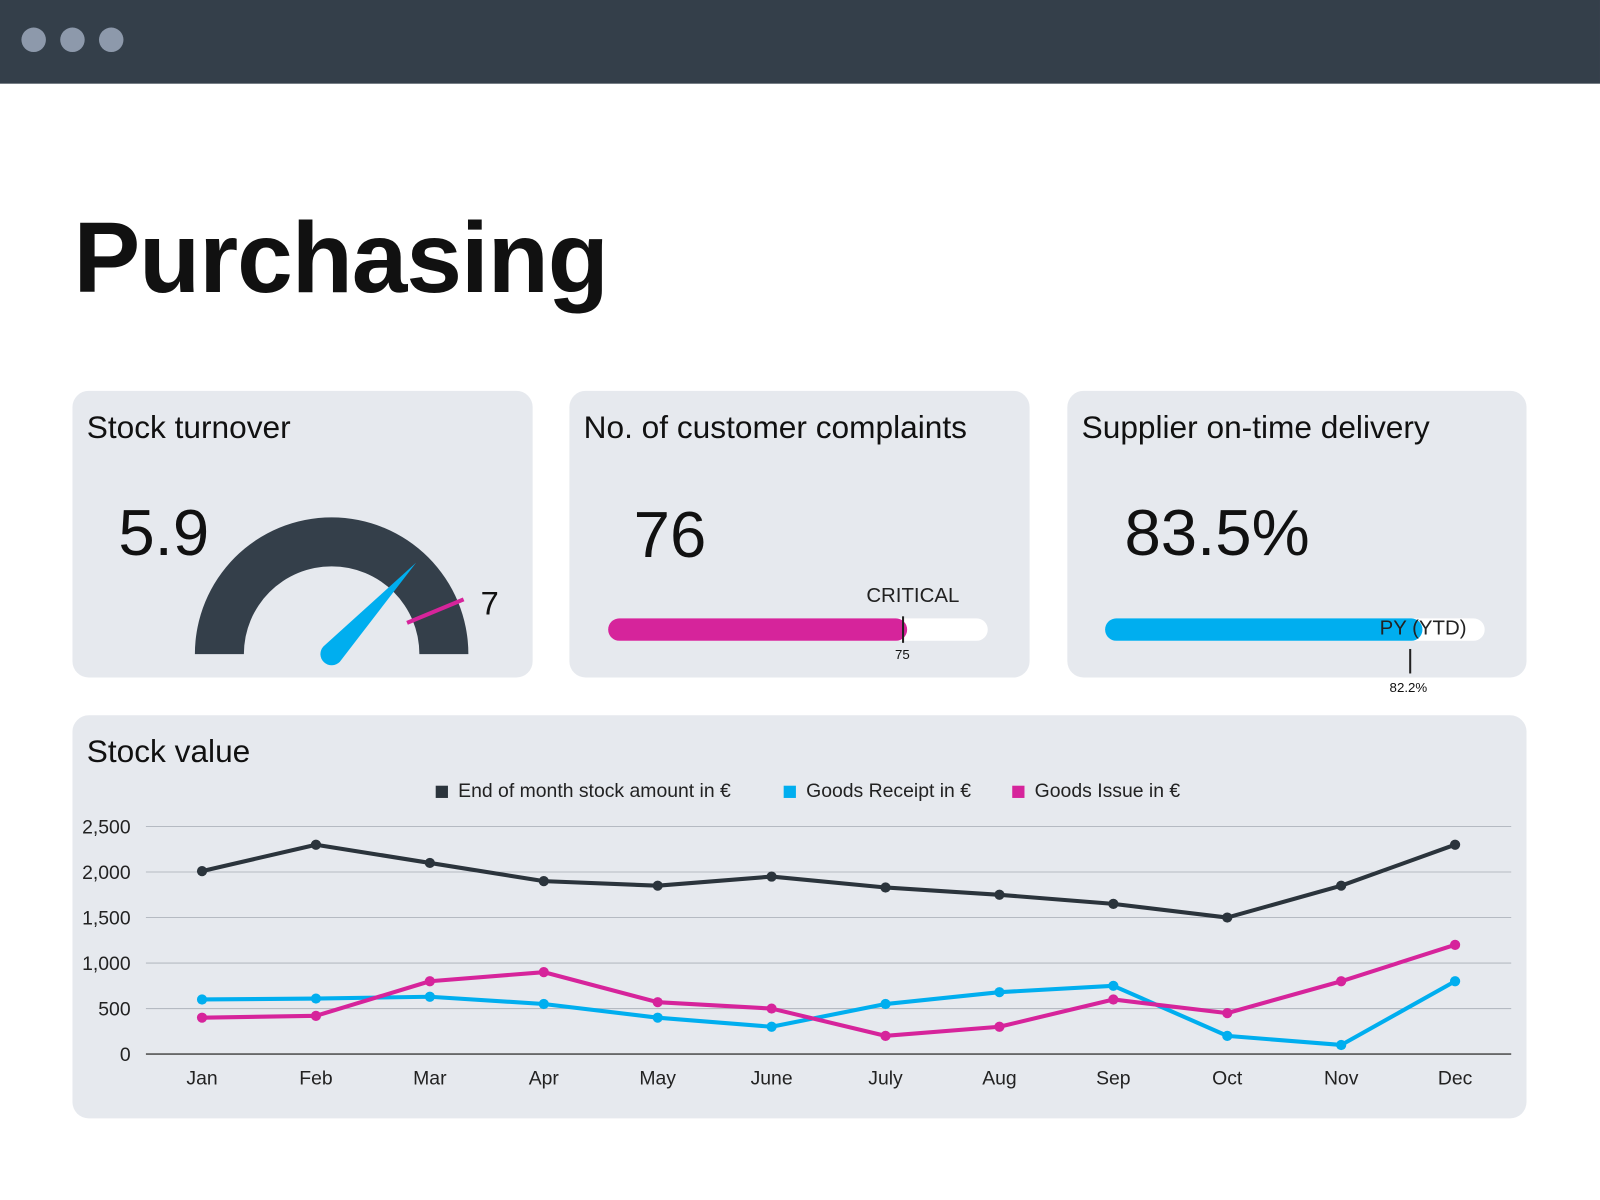 This screenshot has height=1200, width=1600. What do you see at coordinates (430, 1079) in the screenshot?
I see `x-tick-label: Mar` at bounding box center [430, 1079].